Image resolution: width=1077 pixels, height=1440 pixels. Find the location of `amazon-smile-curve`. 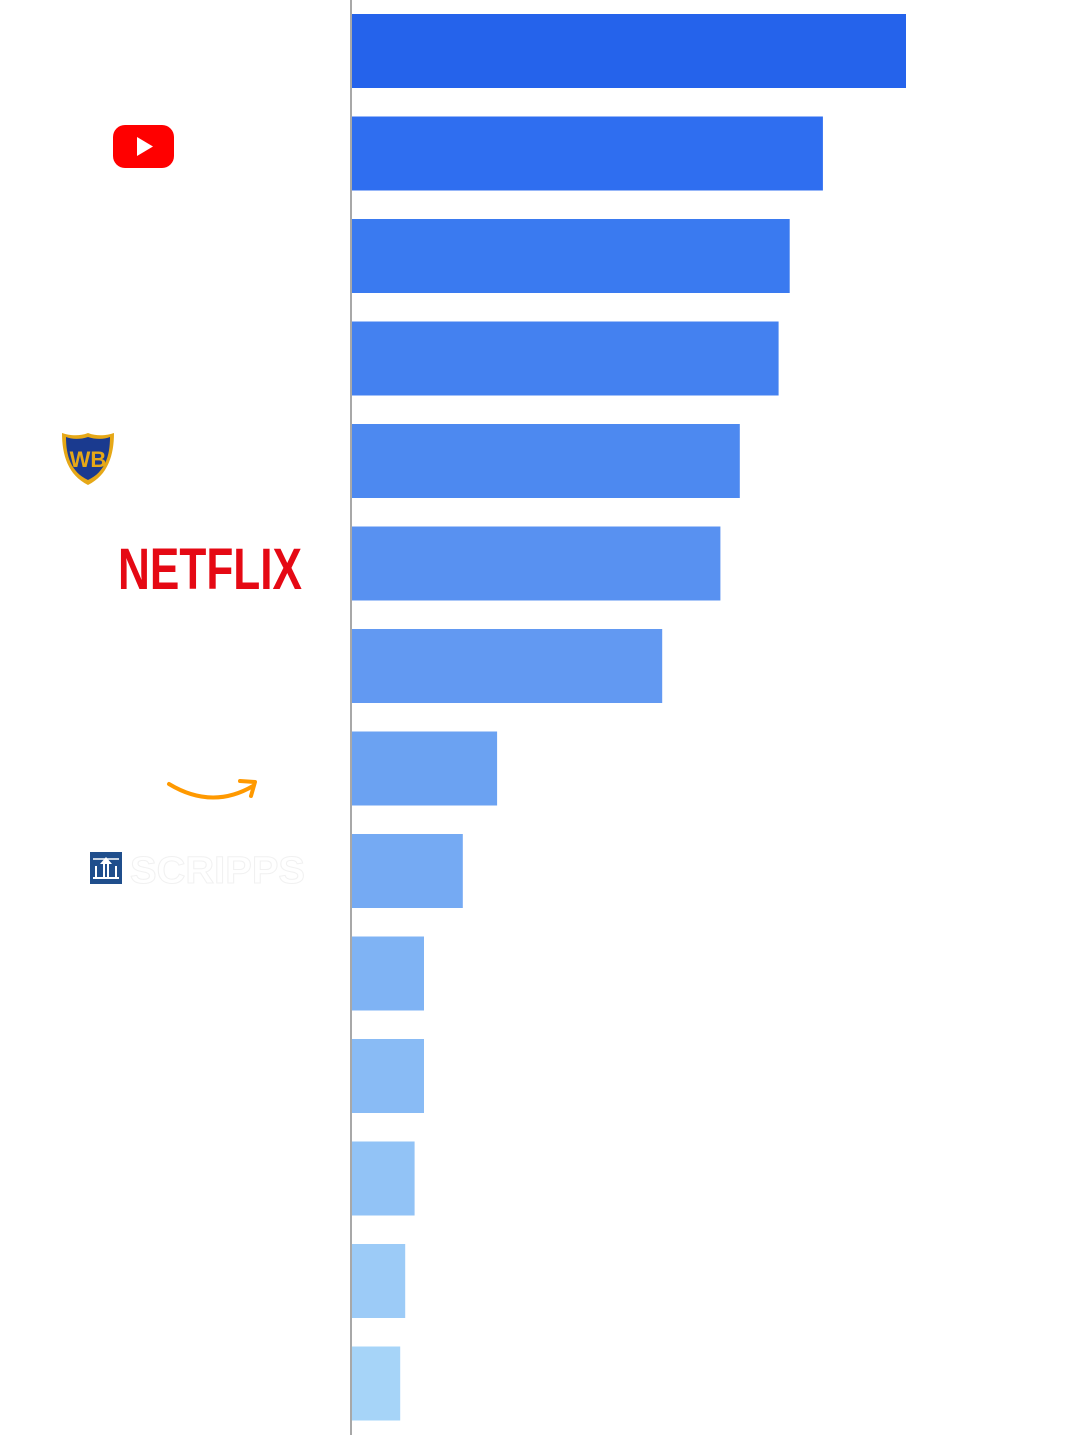

amazon-smile-curve is located at coordinates (211, 791).